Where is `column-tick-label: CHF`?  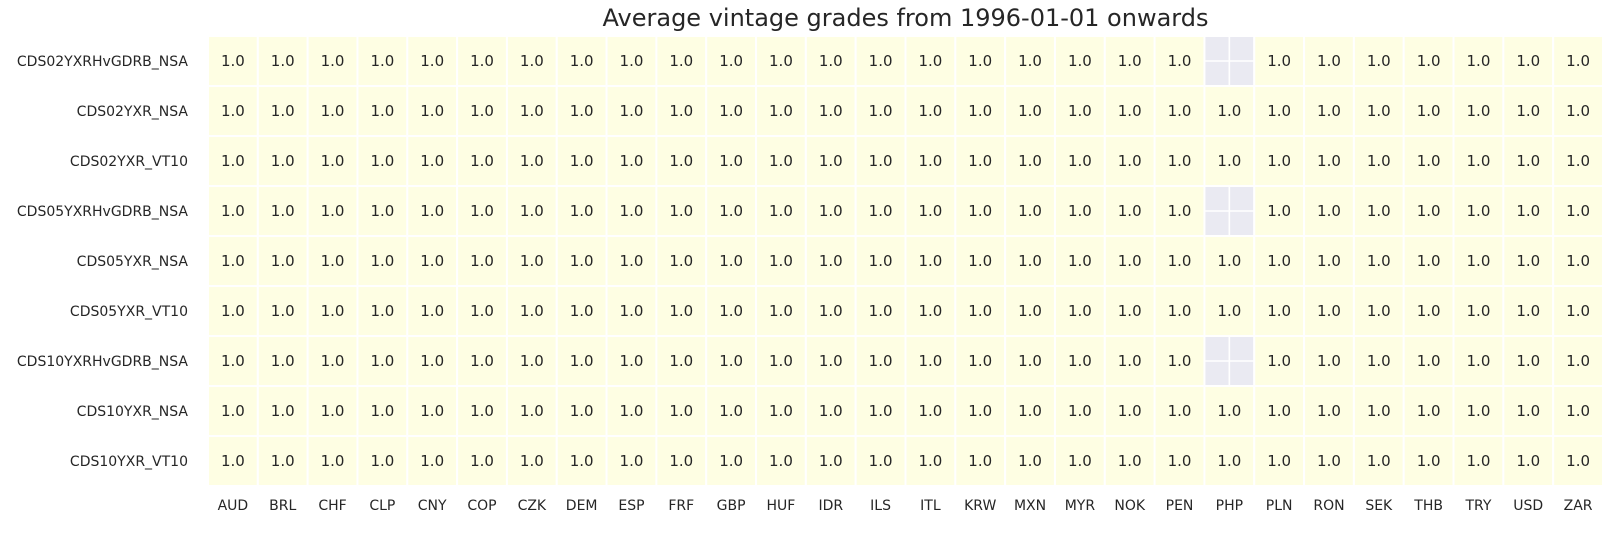 column-tick-label: CHF is located at coordinates (332, 506).